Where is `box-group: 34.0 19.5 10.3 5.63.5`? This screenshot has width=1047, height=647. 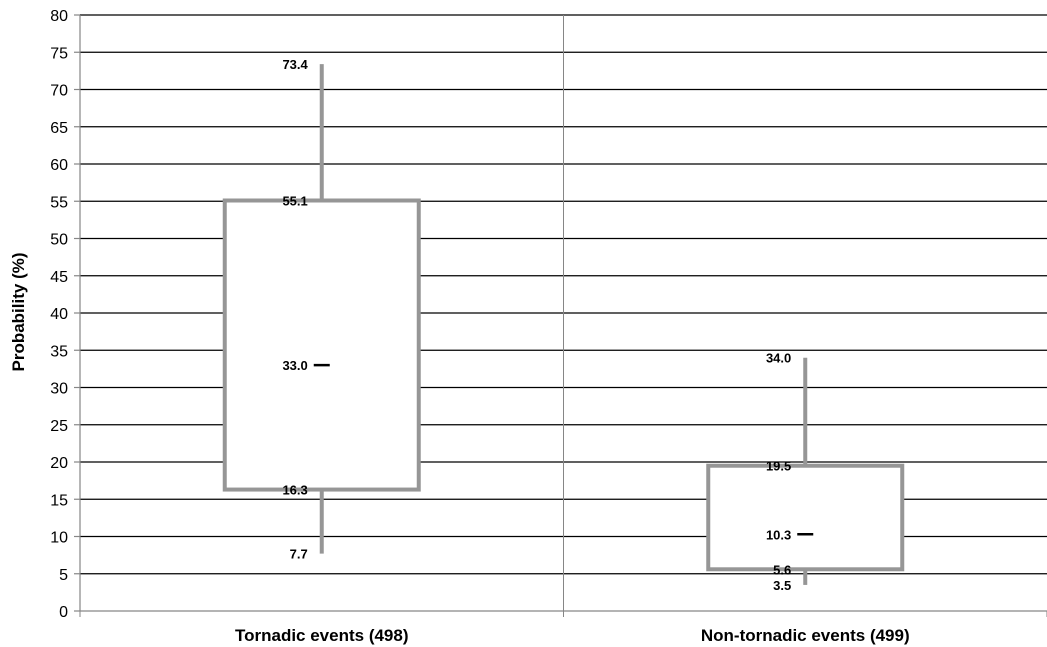
box-group: 34.0 19.5 10.3 5.63.5 is located at coordinates (805, 472).